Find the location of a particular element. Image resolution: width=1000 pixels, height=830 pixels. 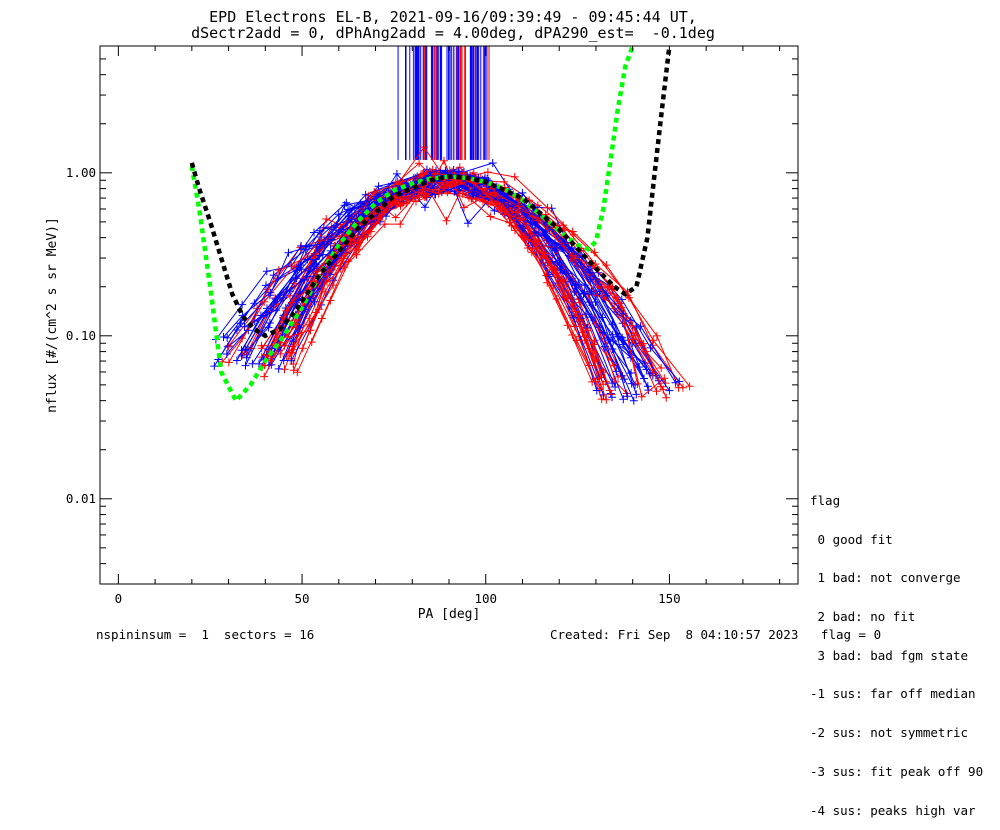

legend-title: flag is located at coordinates (825, 500).